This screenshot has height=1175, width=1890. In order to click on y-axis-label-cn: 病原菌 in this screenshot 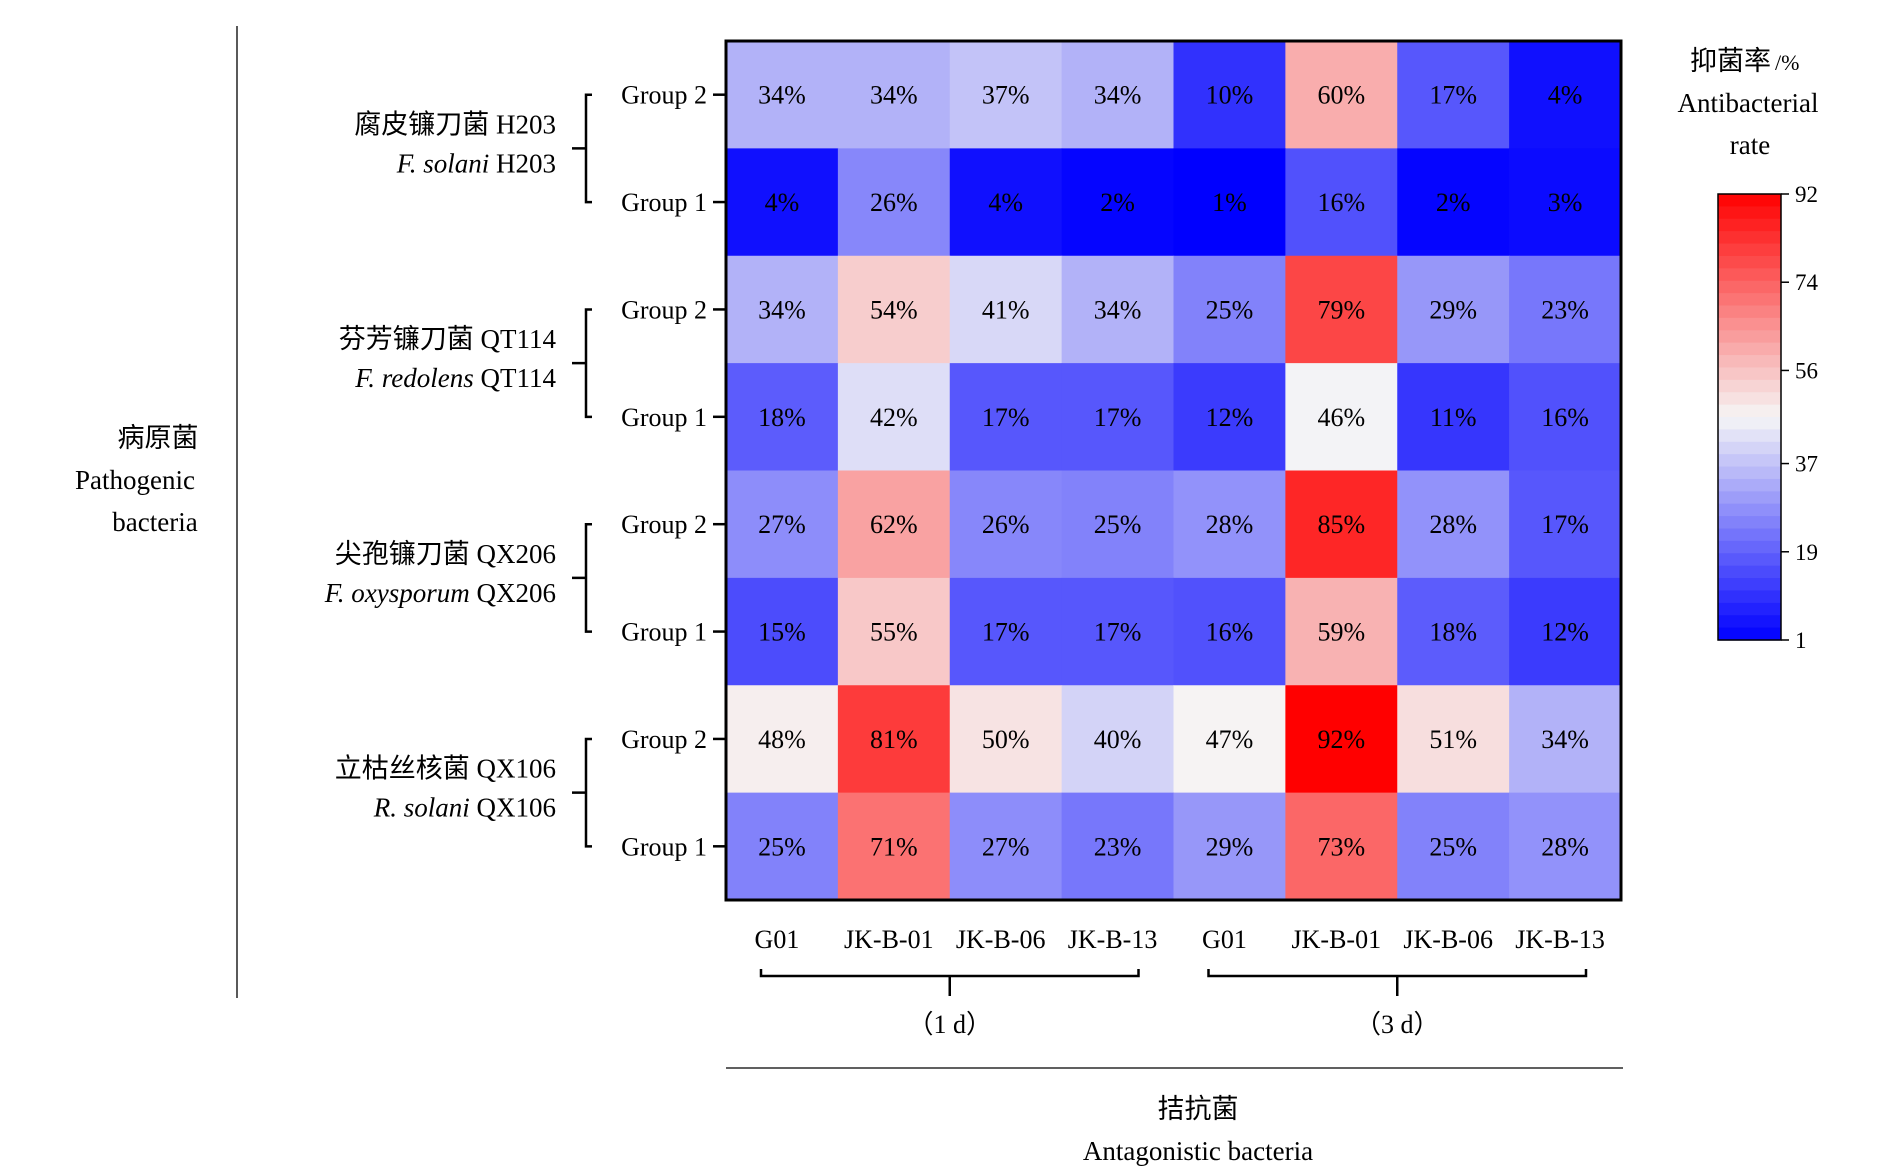, I will do `click(158, 438)`.